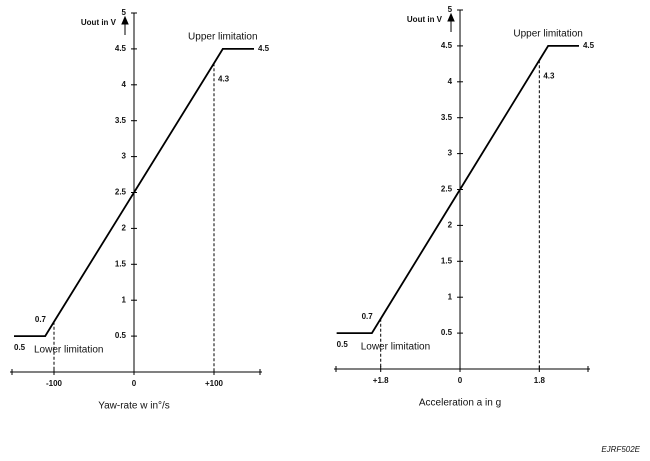 The image size is (650, 461). Describe the element at coordinates (460, 403) in the screenshot. I see `x-axis-label: Acceleration a in g` at that location.